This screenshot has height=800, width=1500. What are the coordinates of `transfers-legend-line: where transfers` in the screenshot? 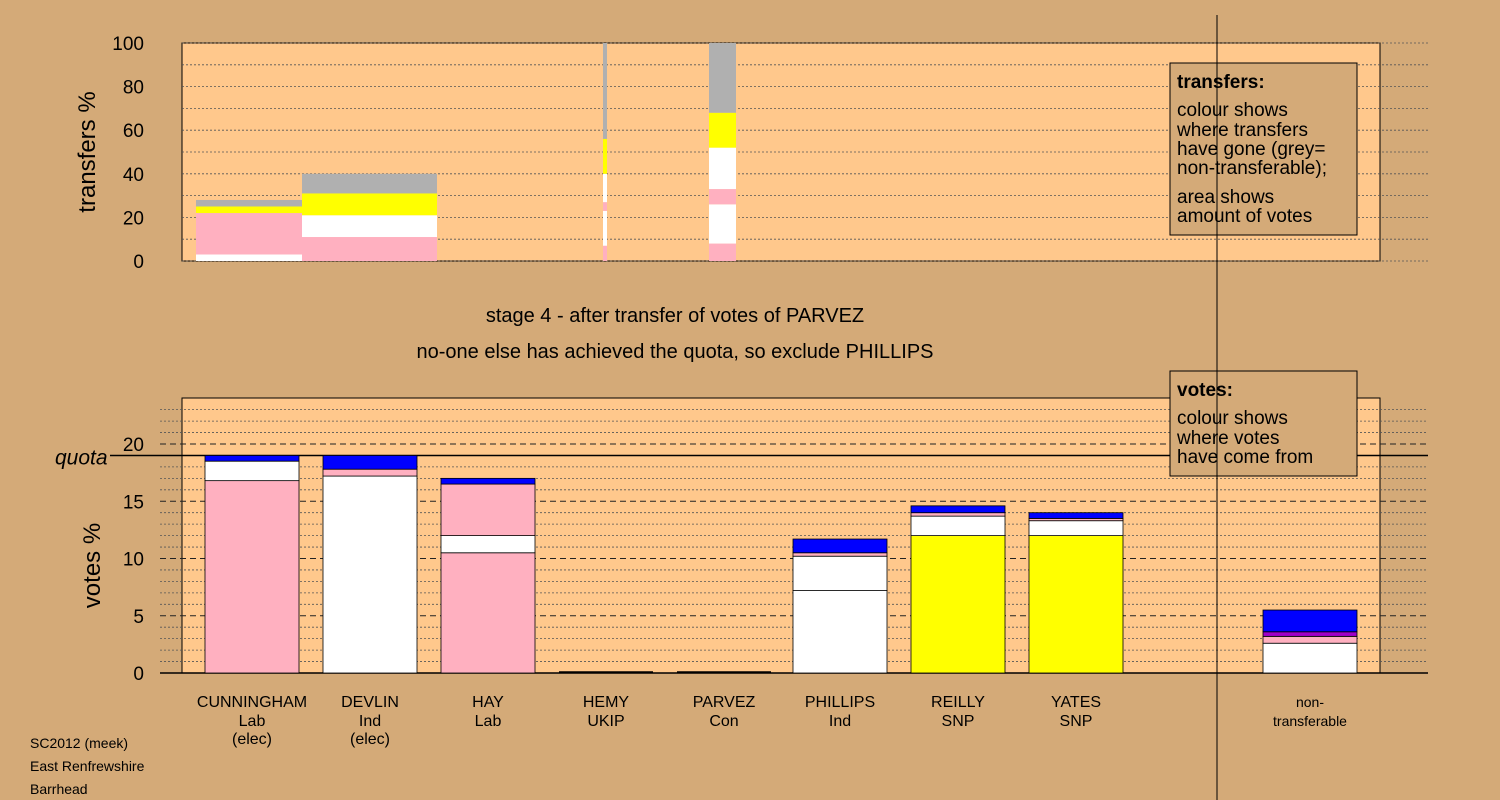 It's located at (1242, 130).